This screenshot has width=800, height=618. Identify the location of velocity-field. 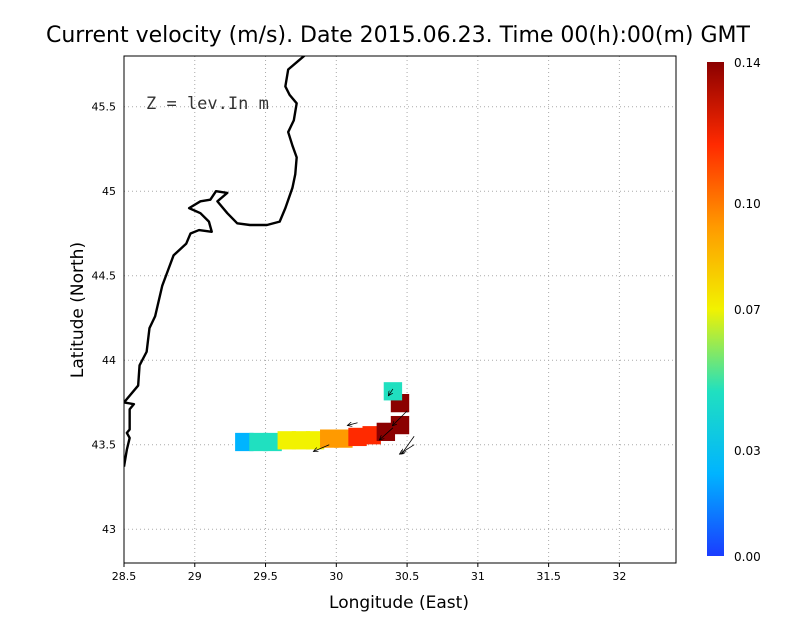
(322, 417).